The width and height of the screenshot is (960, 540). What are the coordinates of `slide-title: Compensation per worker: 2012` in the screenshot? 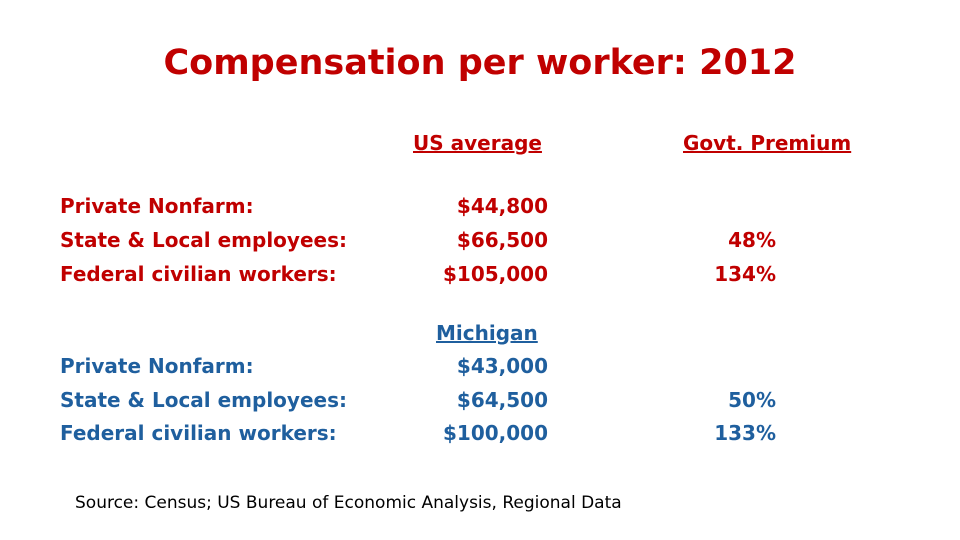 It's located at (480, 63).